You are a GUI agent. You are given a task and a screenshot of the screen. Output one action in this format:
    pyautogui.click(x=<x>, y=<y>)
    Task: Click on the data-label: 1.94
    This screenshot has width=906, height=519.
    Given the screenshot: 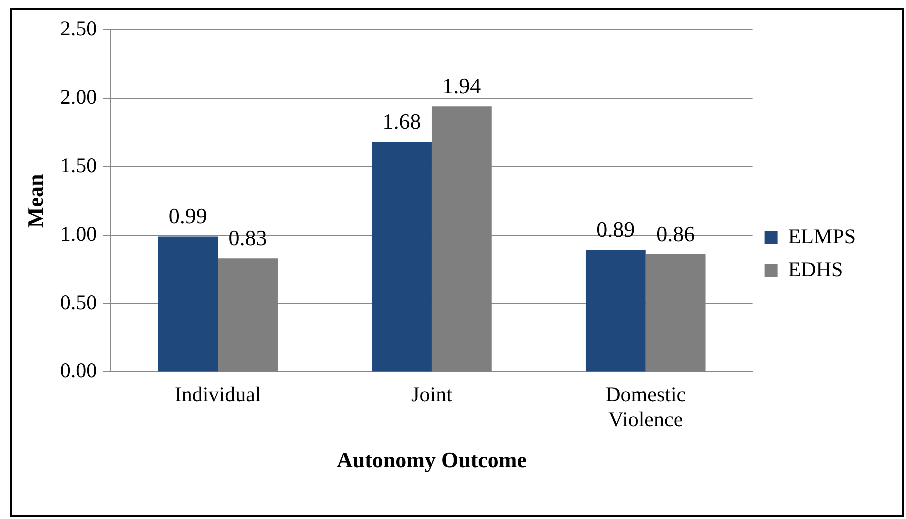 What is the action you would take?
    pyautogui.click(x=462, y=85)
    